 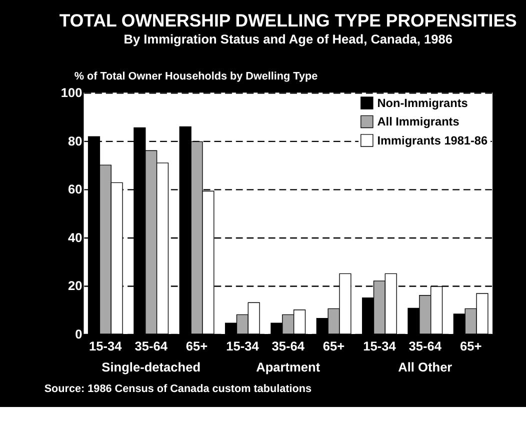 What do you see at coordinates (288, 38) in the screenshot?
I see `chart-subtitle: By Immigration Status and Age of Head, Canada, 1986` at bounding box center [288, 38].